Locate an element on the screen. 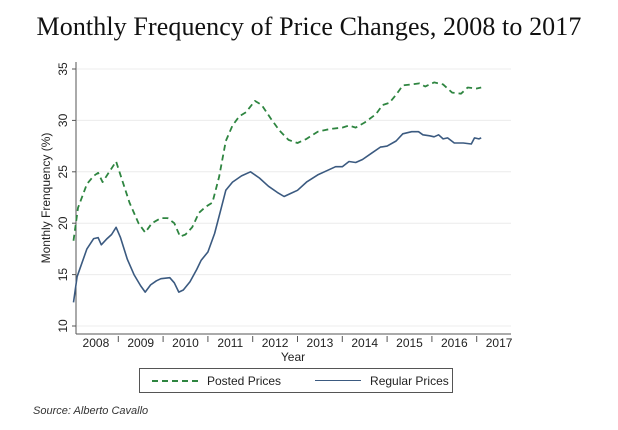 The height and width of the screenshot is (430, 618). x-tick-label: 2012 is located at coordinates (275, 343).